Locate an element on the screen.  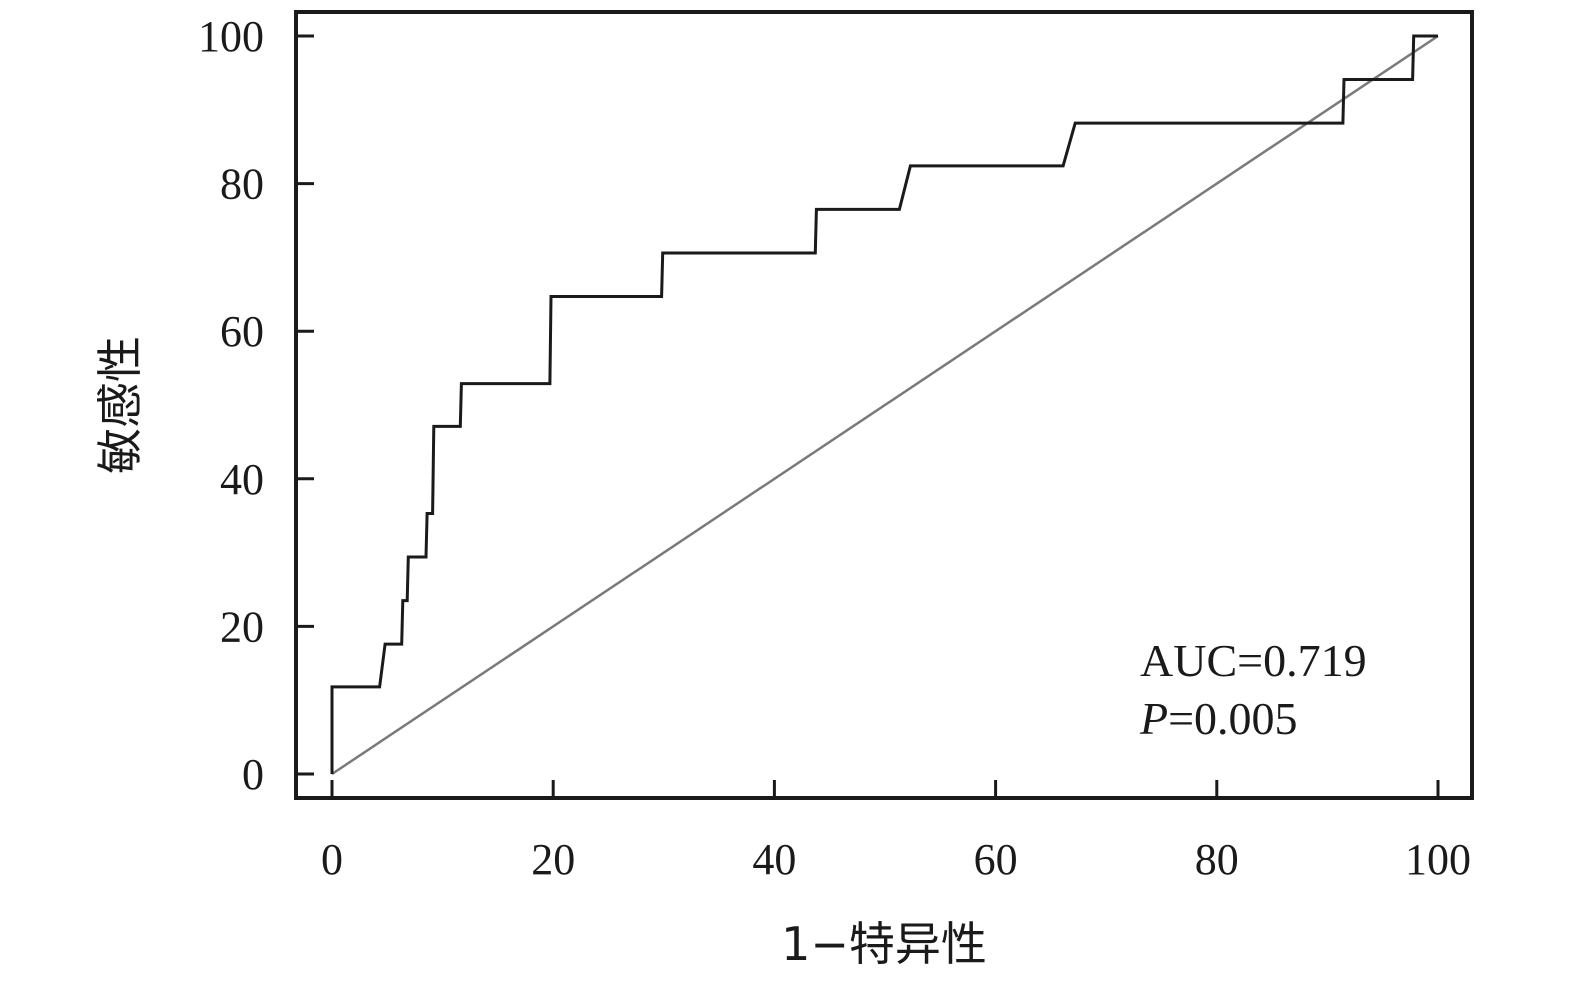
y-tick-label: 20 is located at coordinates (242, 626).